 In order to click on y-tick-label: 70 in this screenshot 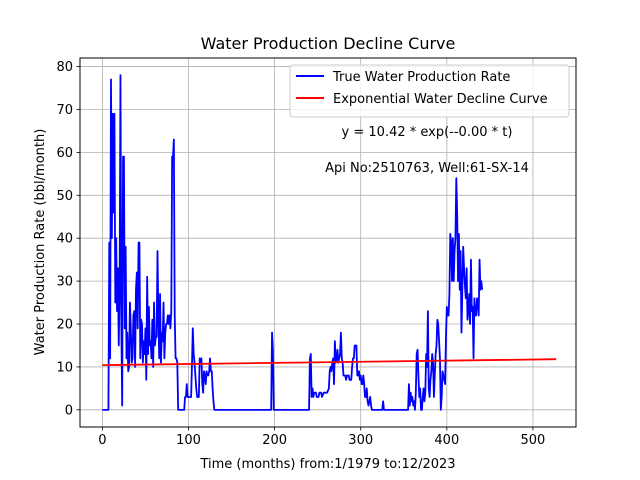, I will do `click(64, 110)`.